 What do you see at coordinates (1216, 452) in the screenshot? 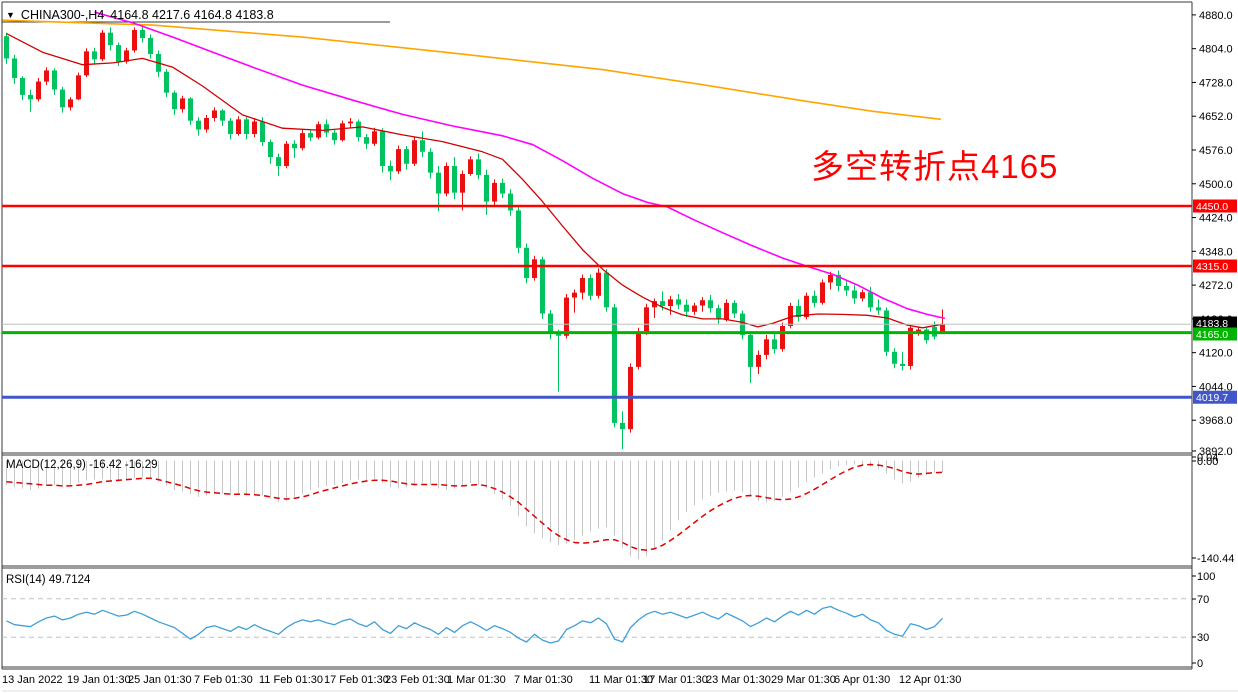
I see `price-tick-label: 3892.0` at bounding box center [1216, 452].